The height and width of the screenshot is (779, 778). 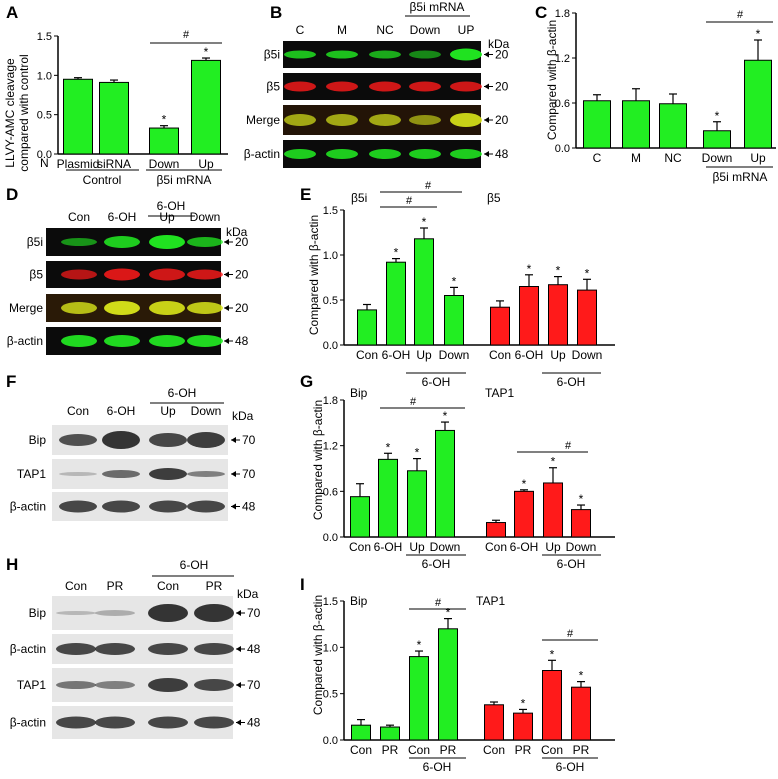 What do you see at coordinates (385, 30) in the screenshot?
I see `lane-label: NC` at bounding box center [385, 30].